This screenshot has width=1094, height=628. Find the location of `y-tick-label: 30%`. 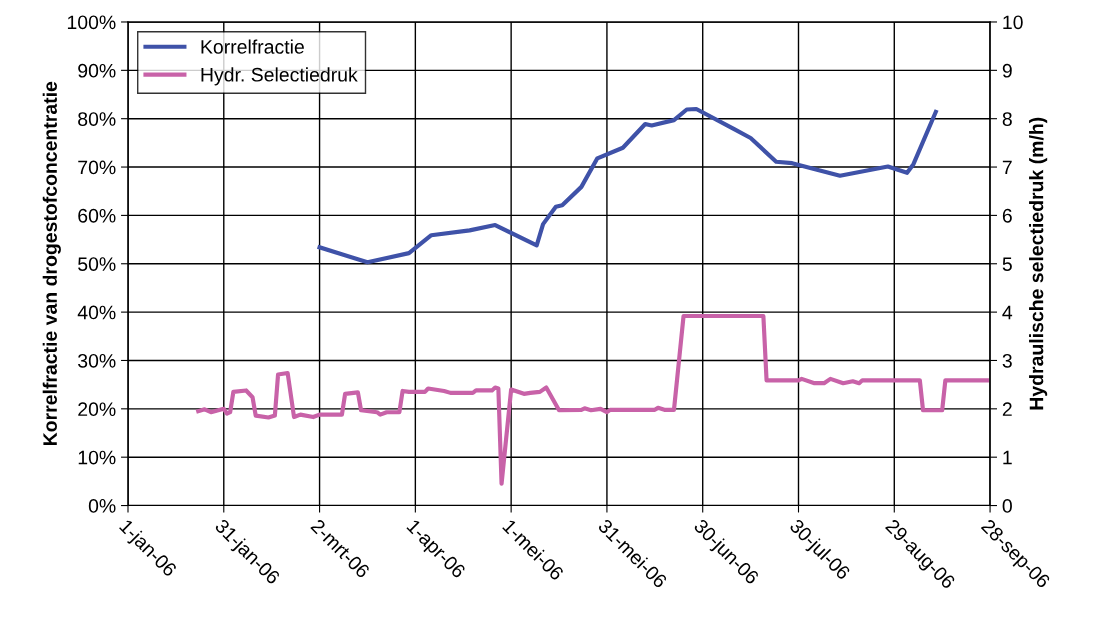

y-tick-label: 30% is located at coordinates (97, 360).